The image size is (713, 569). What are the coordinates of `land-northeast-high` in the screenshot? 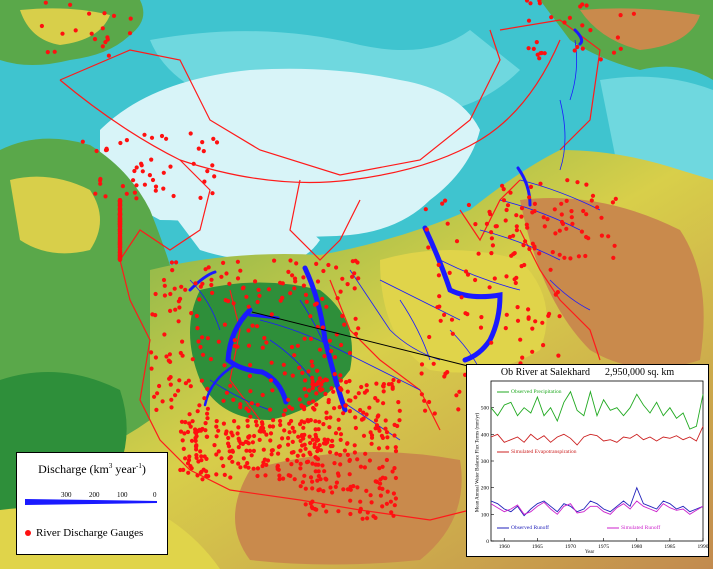 It's located at (640, 29).